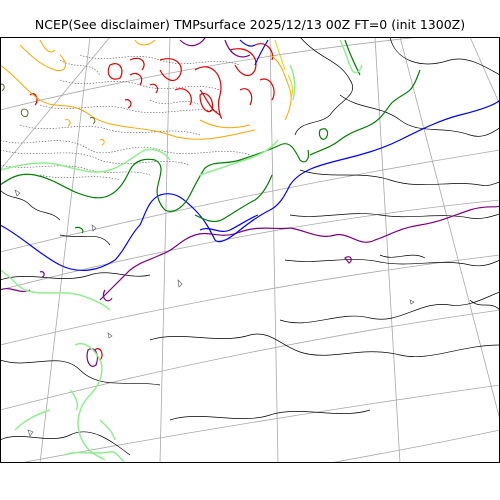  I want to click on olive-mark, so click(24, 112).